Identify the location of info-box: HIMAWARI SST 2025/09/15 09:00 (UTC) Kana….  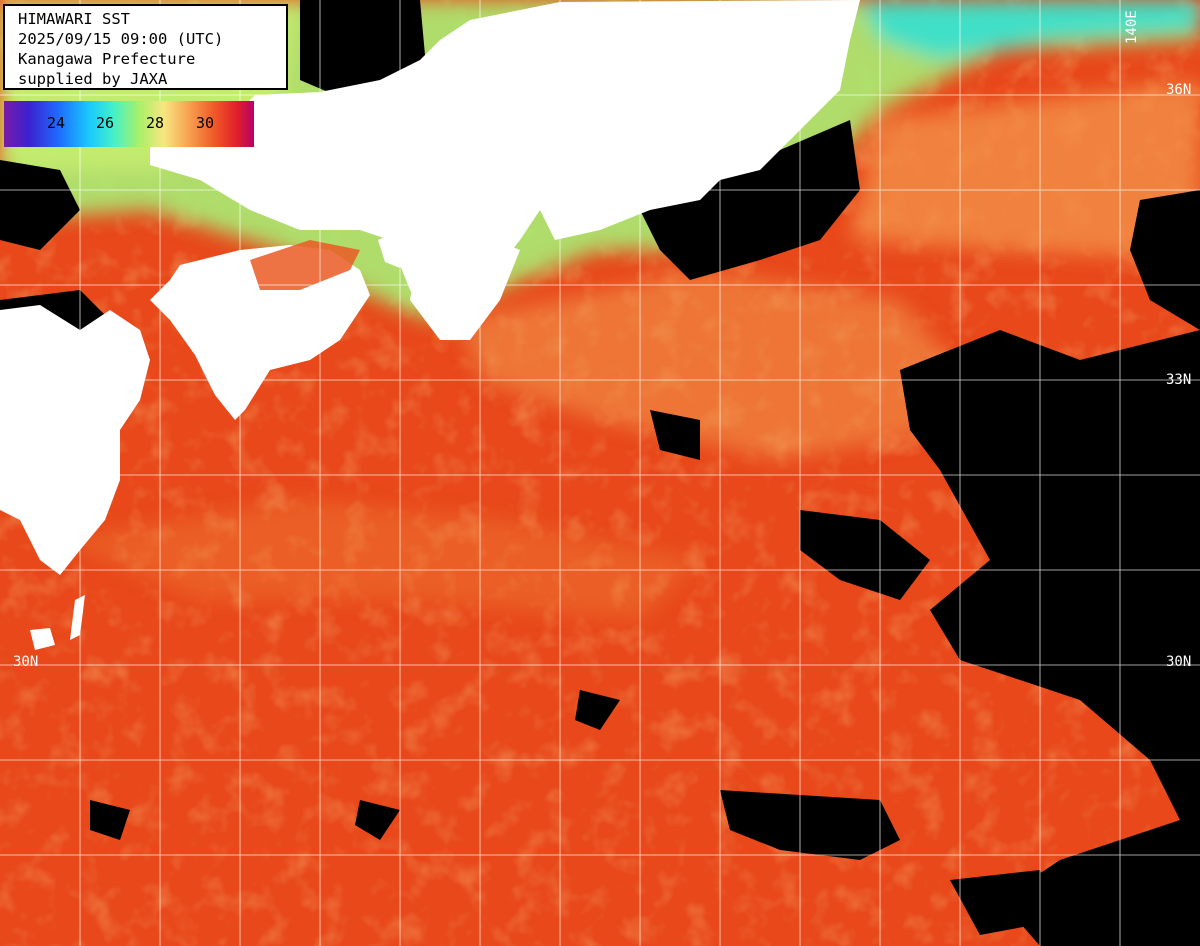
(145, 47).